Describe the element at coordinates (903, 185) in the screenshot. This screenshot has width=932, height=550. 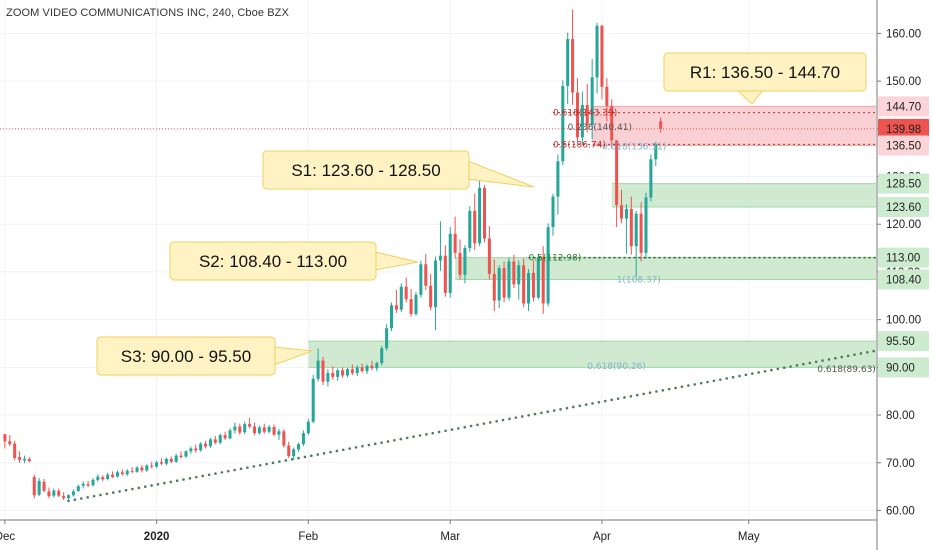
I see `price-tag-text: 128.50` at that location.